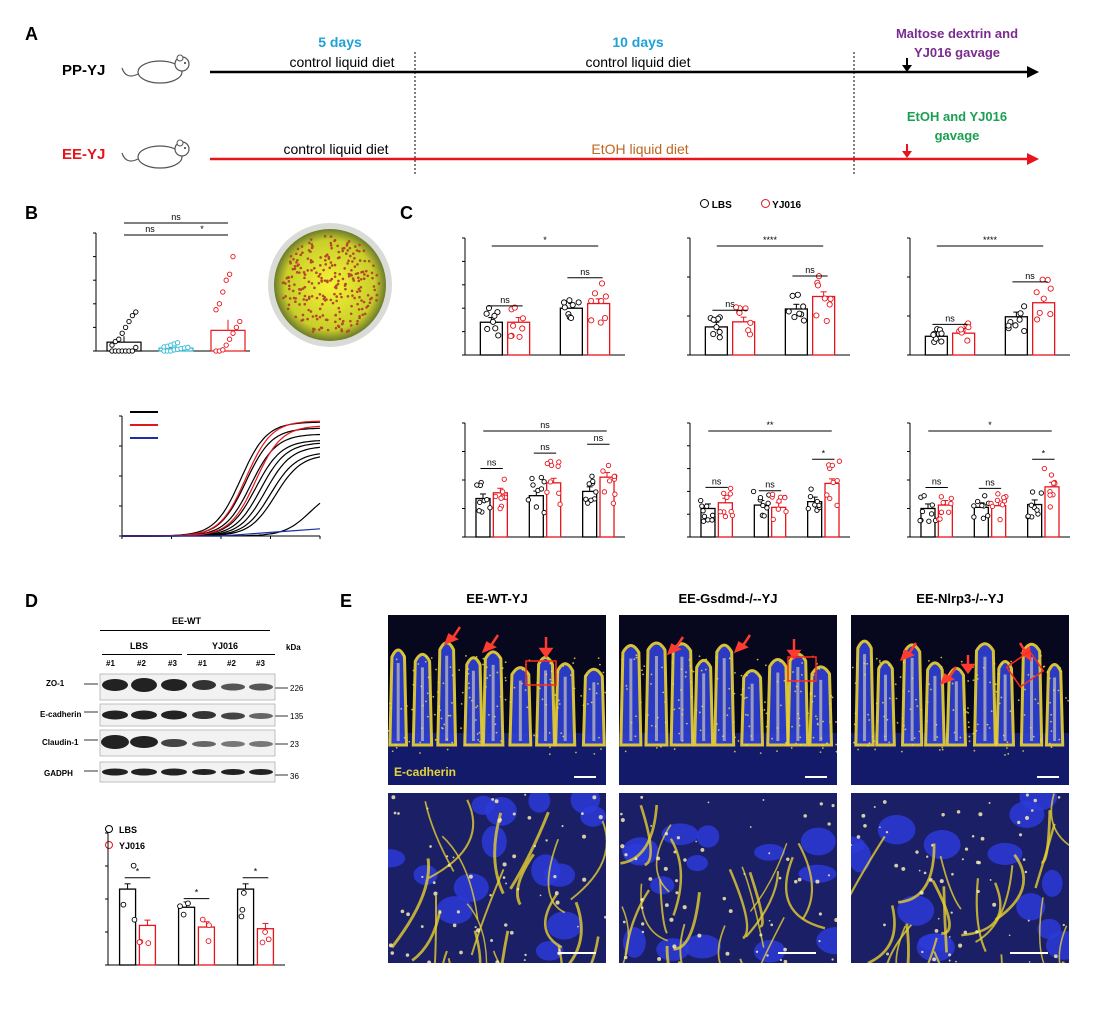 The height and width of the screenshot is (1033, 1105). What do you see at coordinates (960, 598) in the screenshot?
I see `image-title-nlrp3: EE-Nlrp3-/--YJ` at bounding box center [960, 598].